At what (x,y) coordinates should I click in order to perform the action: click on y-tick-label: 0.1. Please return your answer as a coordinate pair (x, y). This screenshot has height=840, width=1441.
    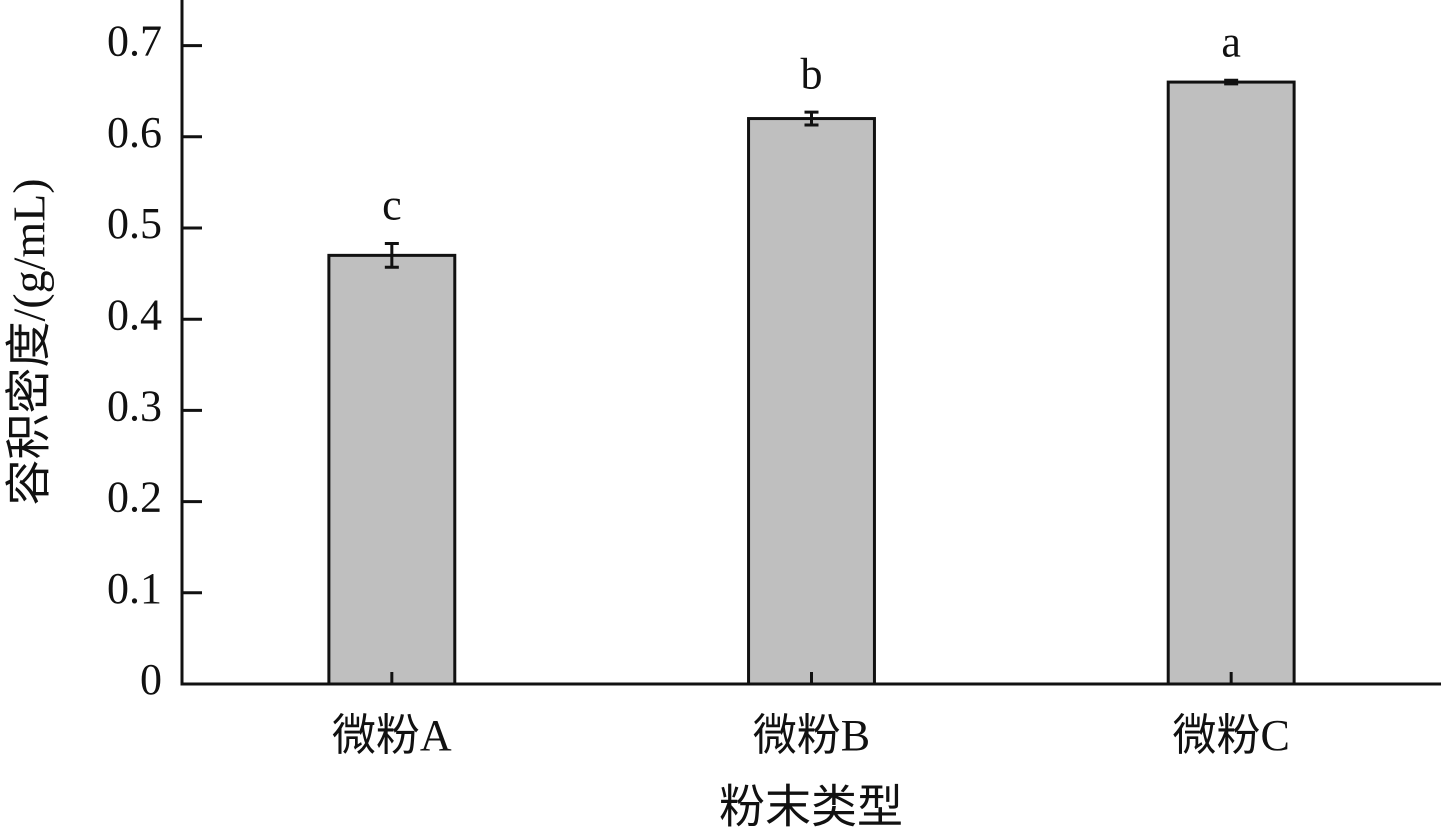
    Looking at the image, I should click on (134, 588).